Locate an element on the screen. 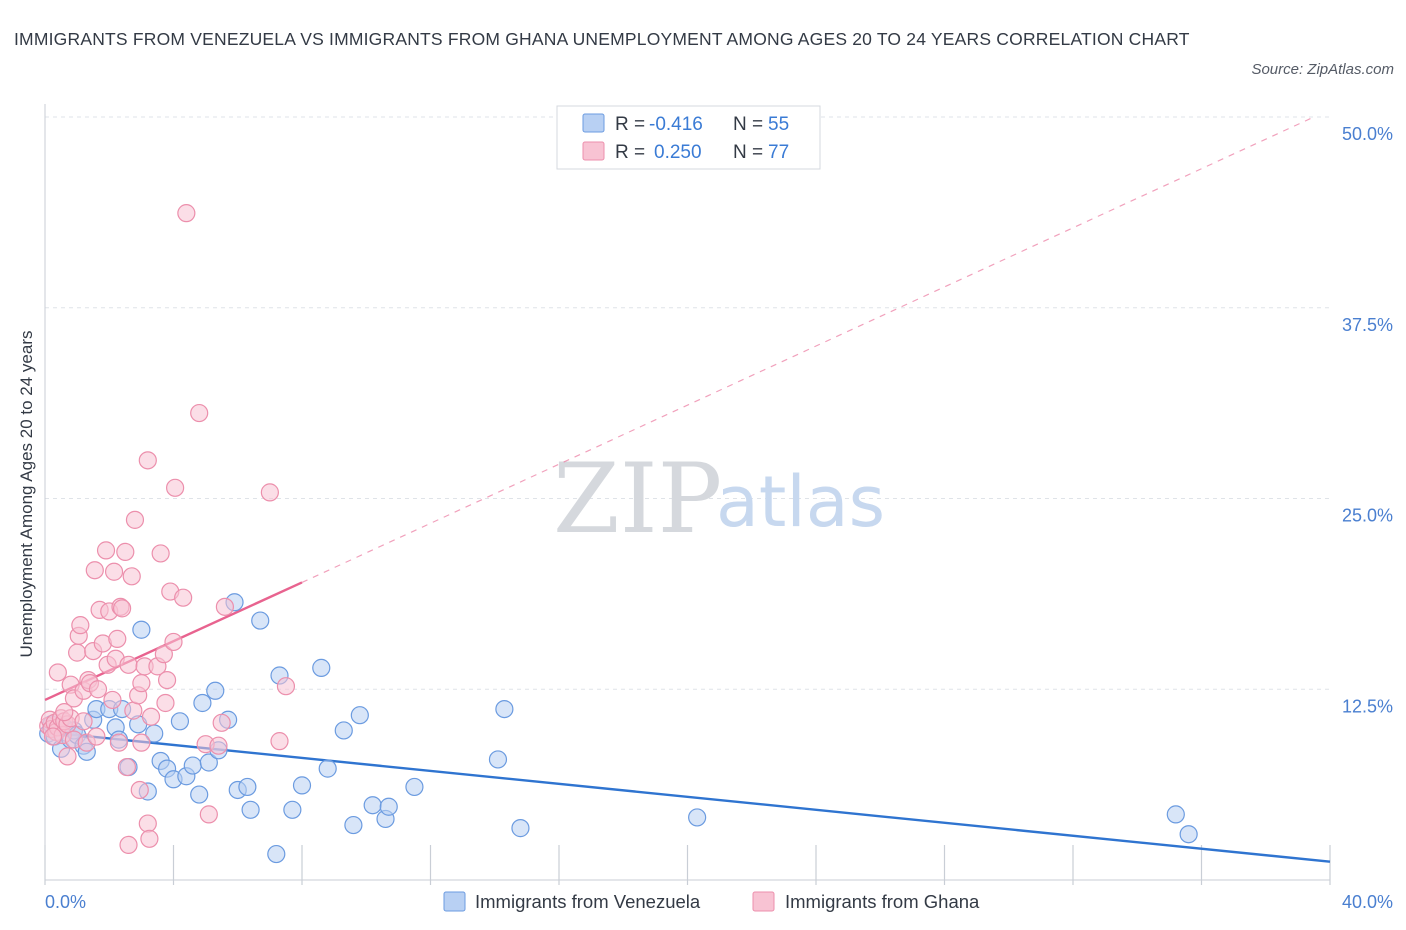 The height and width of the screenshot is (930, 1406). watermark-zip: ZIP is located at coordinates (637, 499).